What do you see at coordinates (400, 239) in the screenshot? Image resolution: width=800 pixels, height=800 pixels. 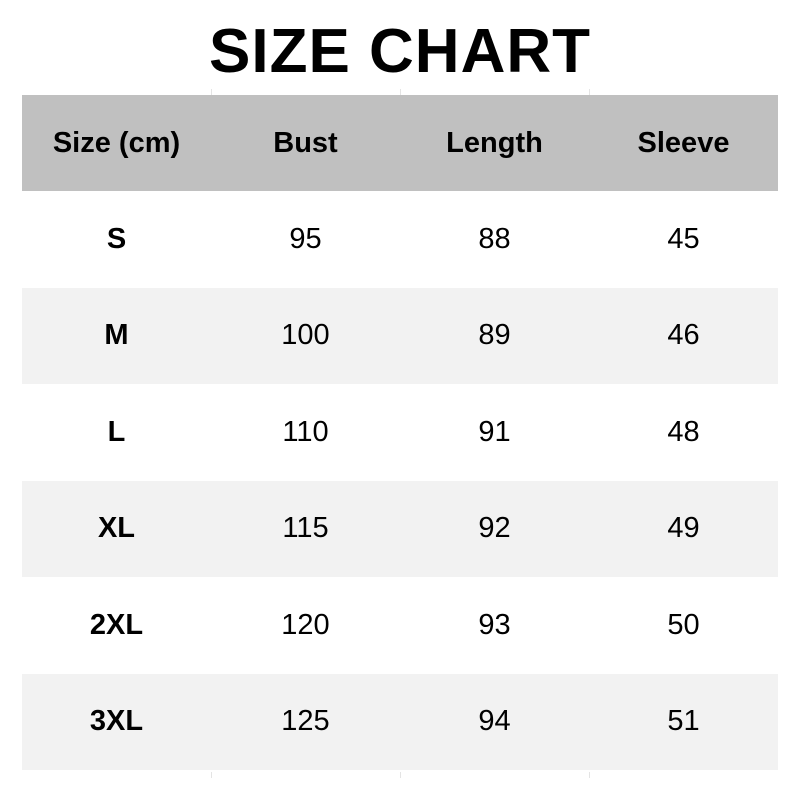 I see `table-row: S 95 88 45` at bounding box center [400, 239].